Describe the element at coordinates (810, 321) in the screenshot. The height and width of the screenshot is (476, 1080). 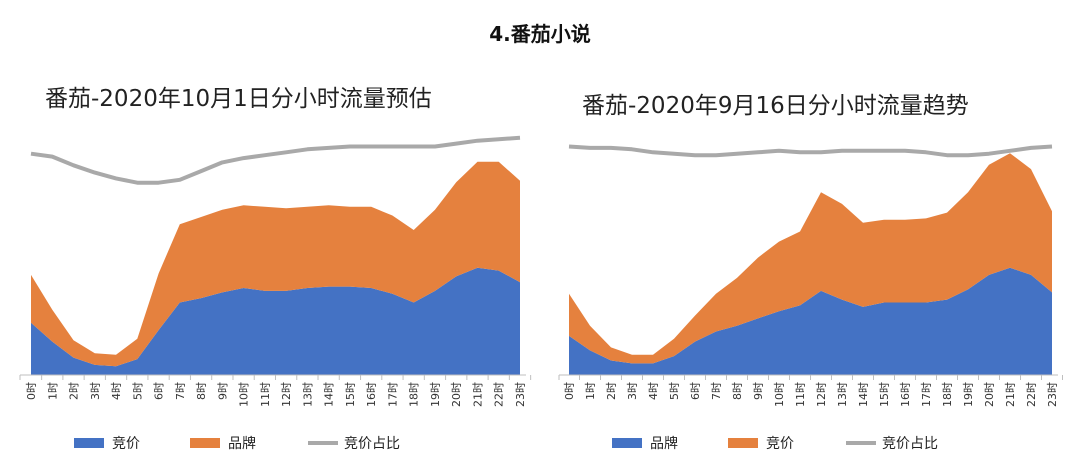
I see `area-series-品牌` at that location.